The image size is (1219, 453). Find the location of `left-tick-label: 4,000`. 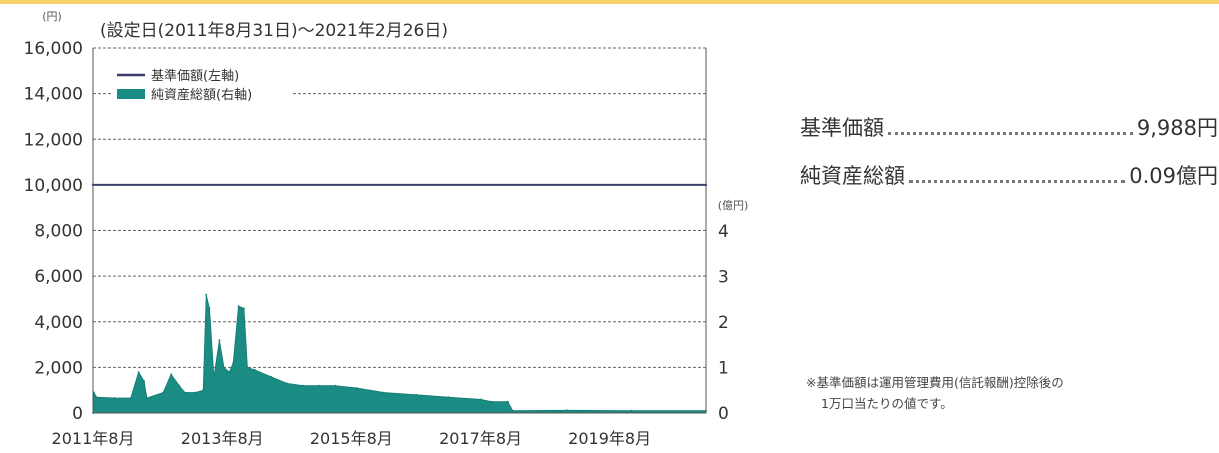

left-tick-label: 4,000 is located at coordinates (58, 323).